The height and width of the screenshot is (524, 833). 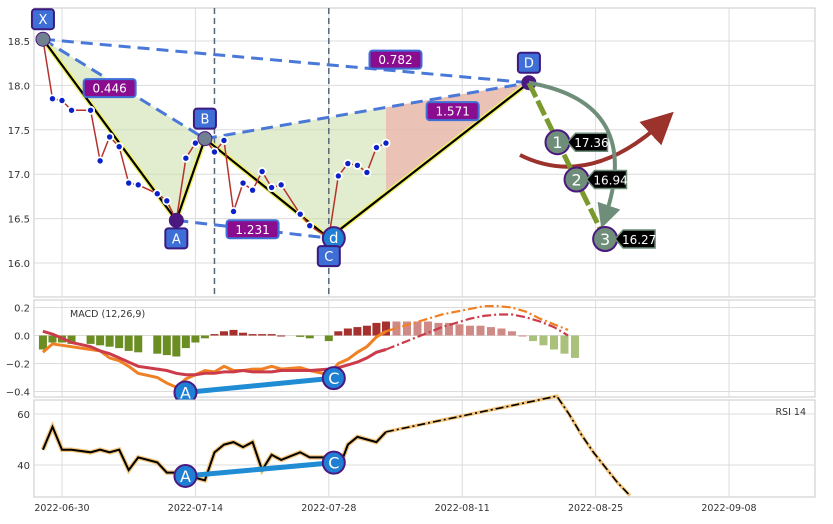 I want to click on ratio-label: 1.231, so click(x=252, y=230).